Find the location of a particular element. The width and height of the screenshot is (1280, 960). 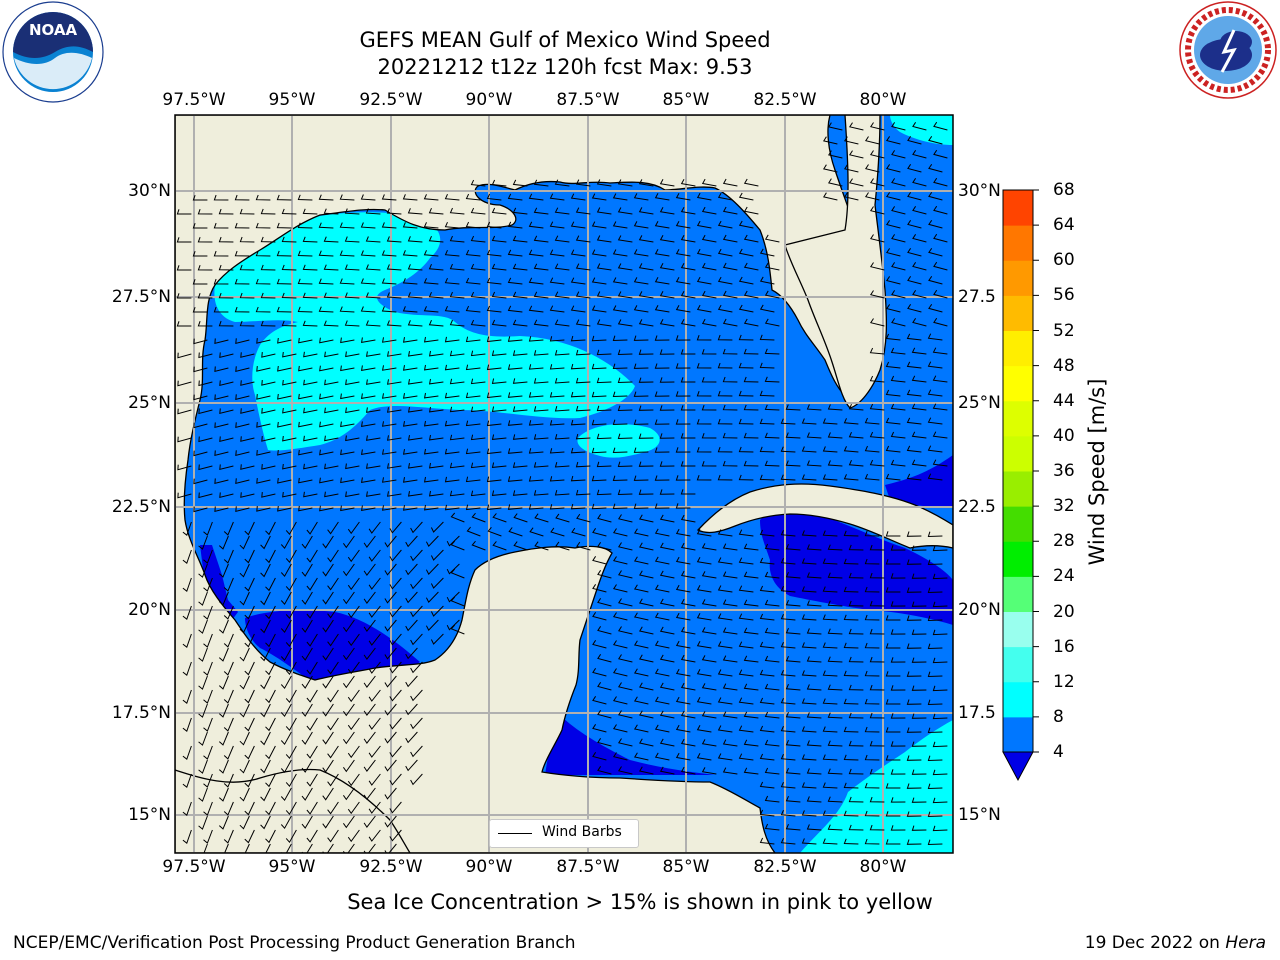

colorbar-extend-min is located at coordinates (1018, 766).